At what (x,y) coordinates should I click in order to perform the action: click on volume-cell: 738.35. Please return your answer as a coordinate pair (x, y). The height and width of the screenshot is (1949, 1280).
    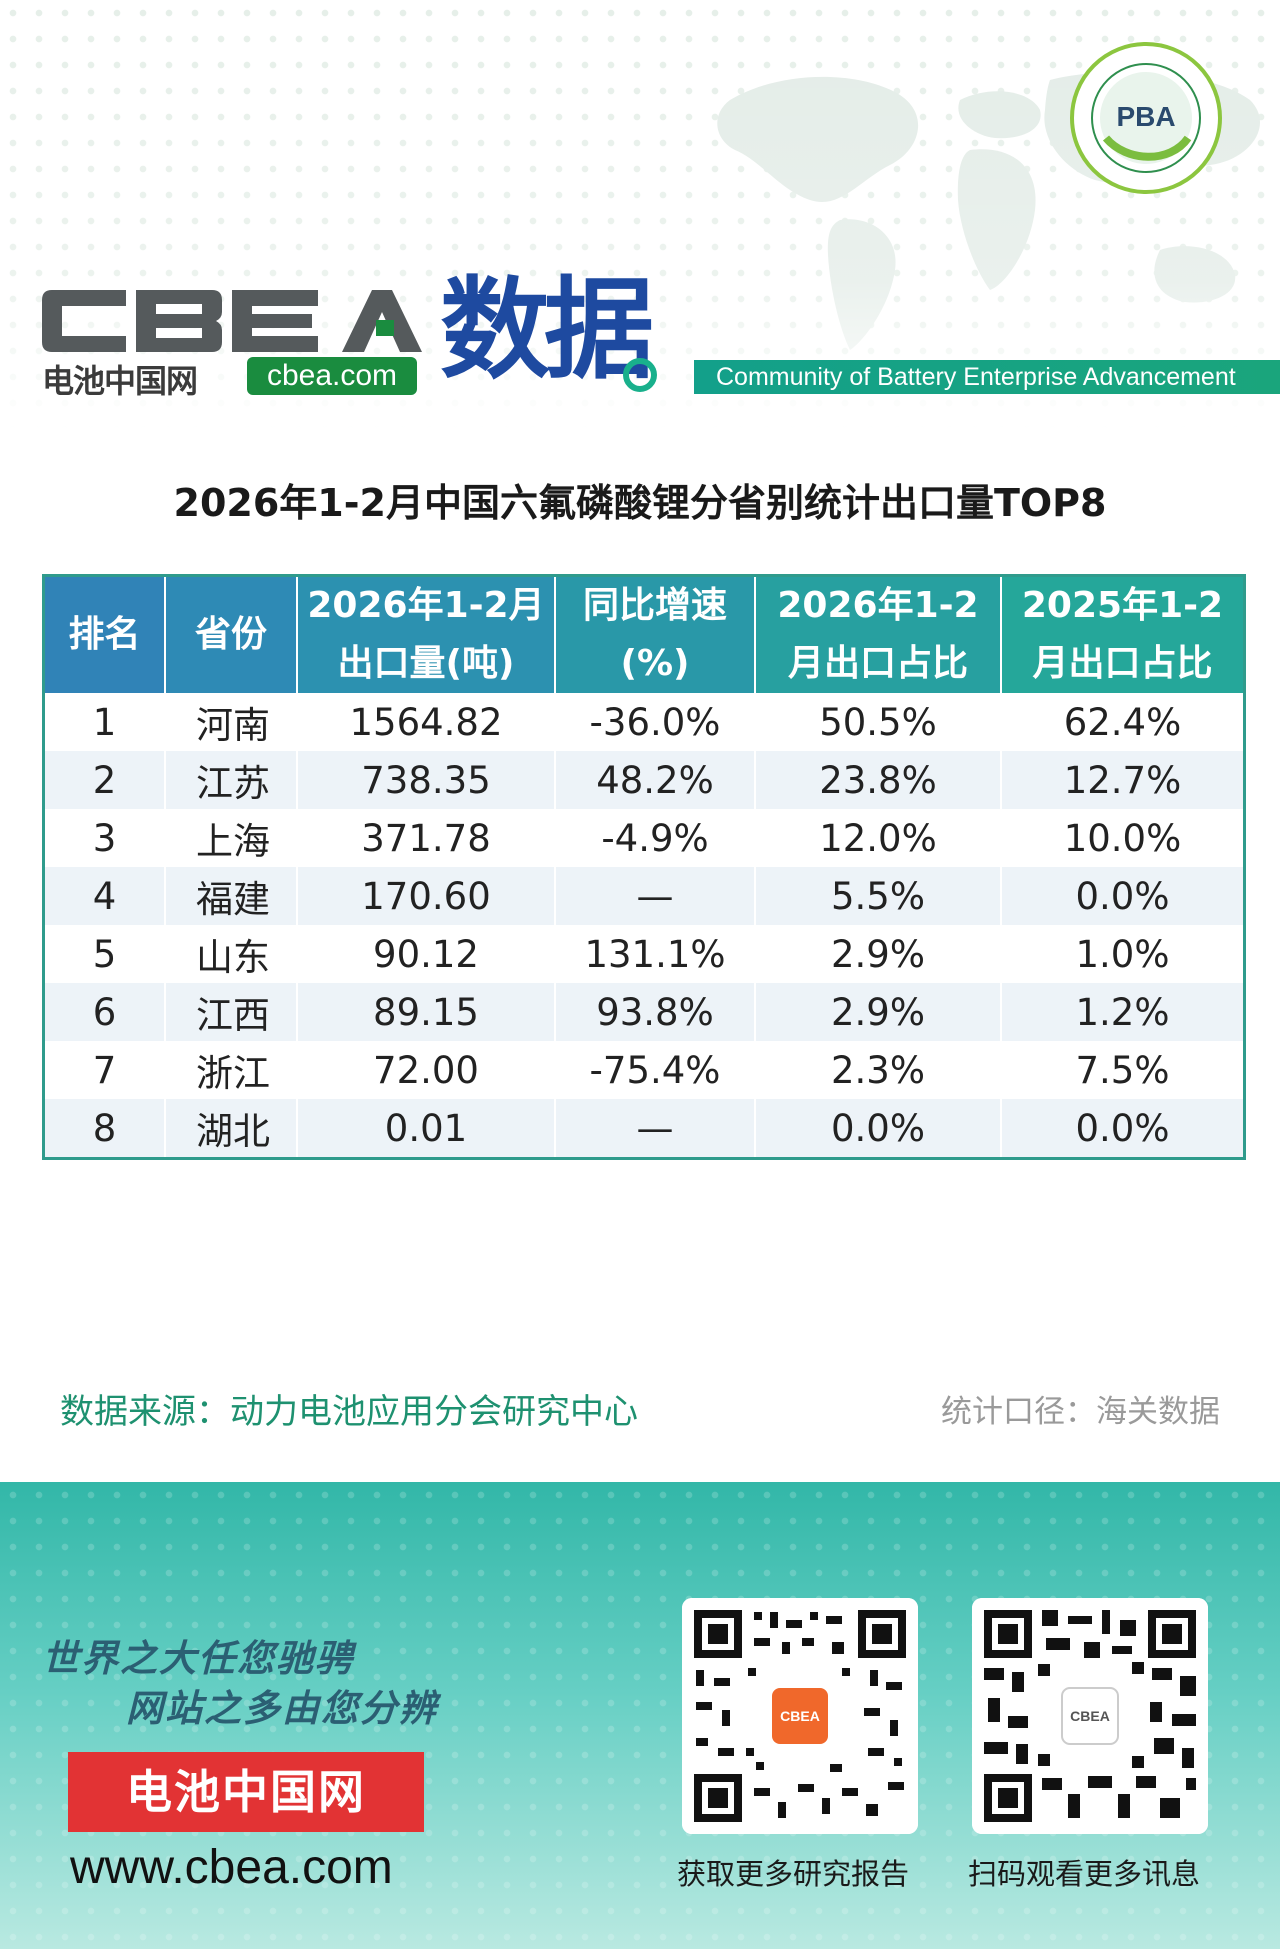
    Looking at the image, I should click on (426, 780).